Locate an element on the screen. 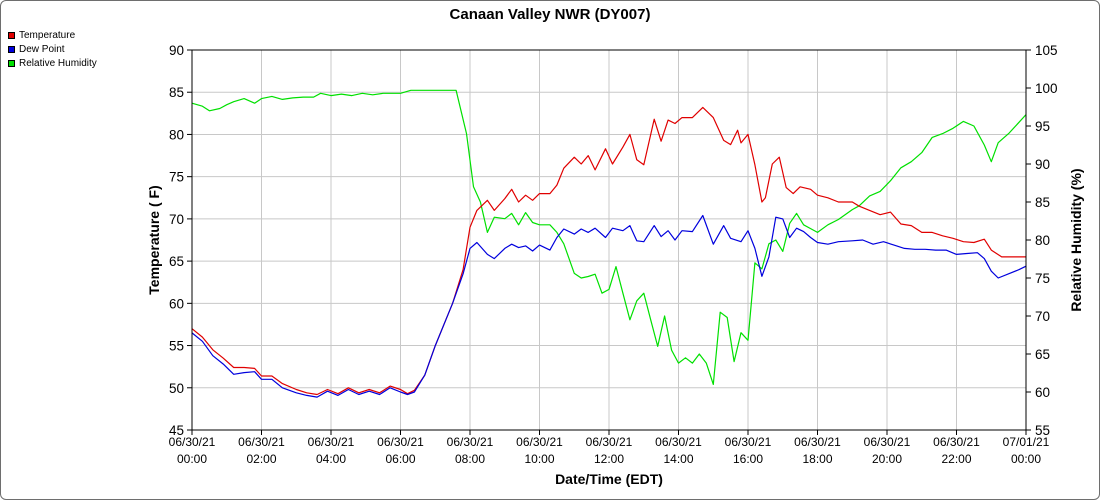 This screenshot has height=500, width=1100. y-axis-label: Temperature ( F) is located at coordinates (154, 239).